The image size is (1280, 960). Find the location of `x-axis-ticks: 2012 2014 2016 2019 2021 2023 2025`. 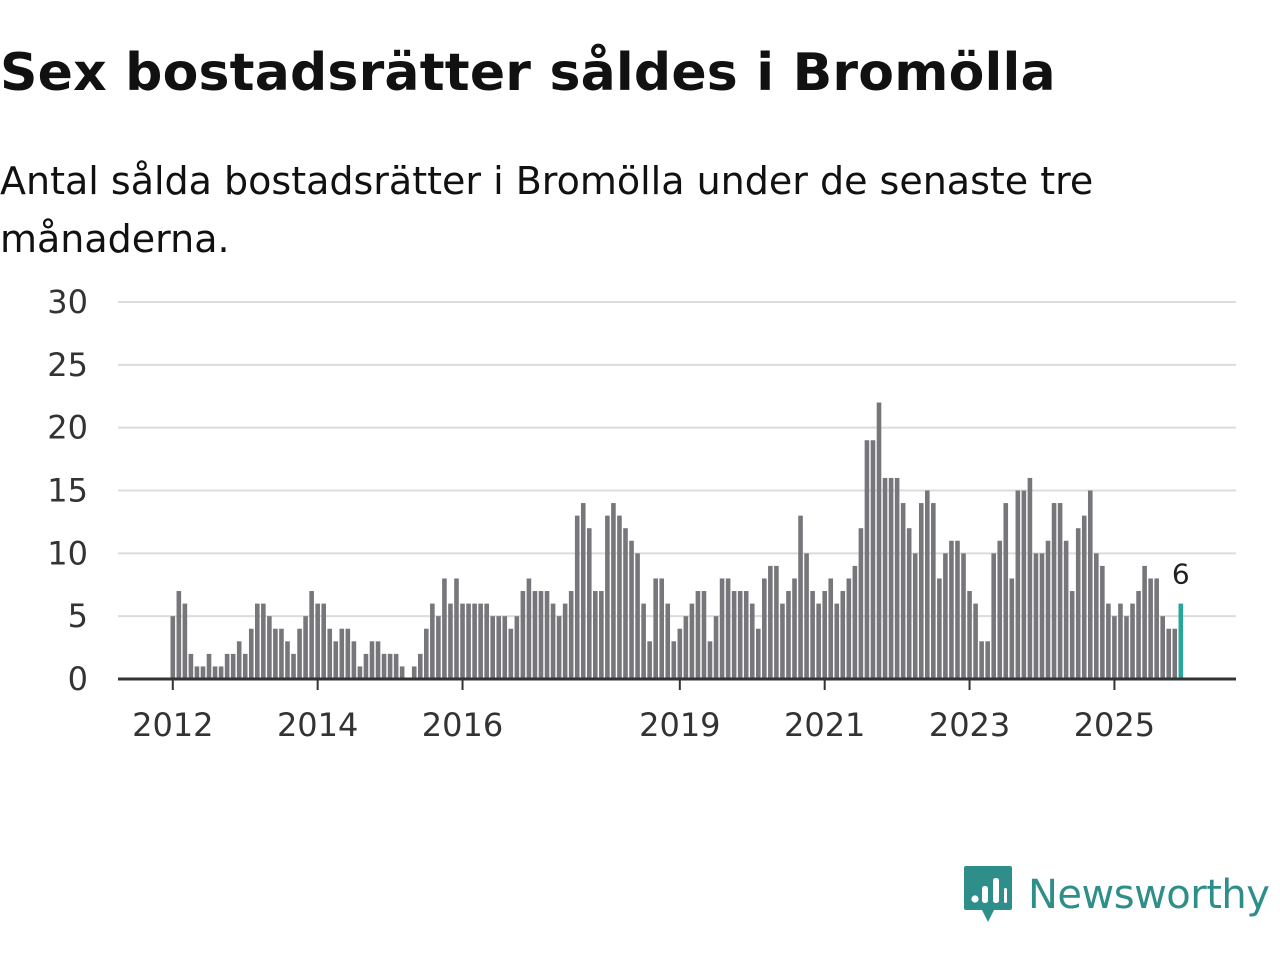

x-axis-ticks: 2012 2014 2016 2019 2021 2023 2025 is located at coordinates (643, 711).